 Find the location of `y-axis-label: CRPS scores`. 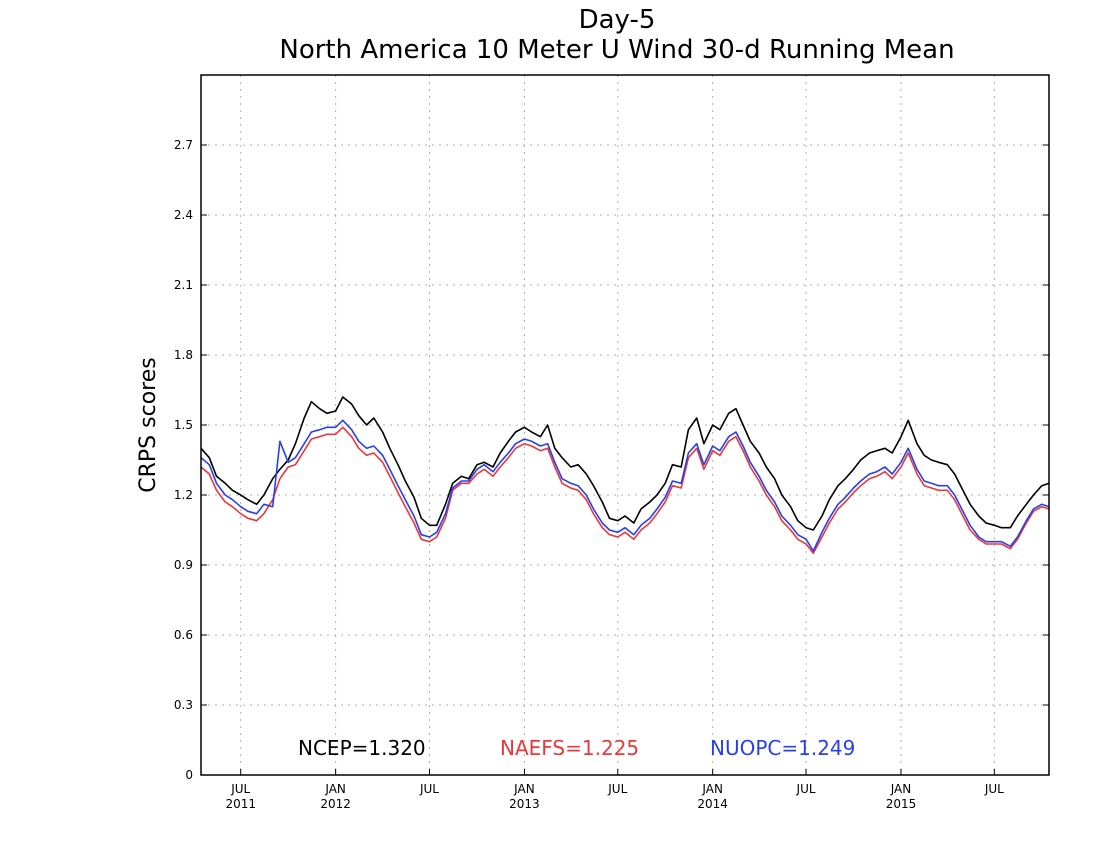

y-axis-label: CRPS scores is located at coordinates (148, 424).